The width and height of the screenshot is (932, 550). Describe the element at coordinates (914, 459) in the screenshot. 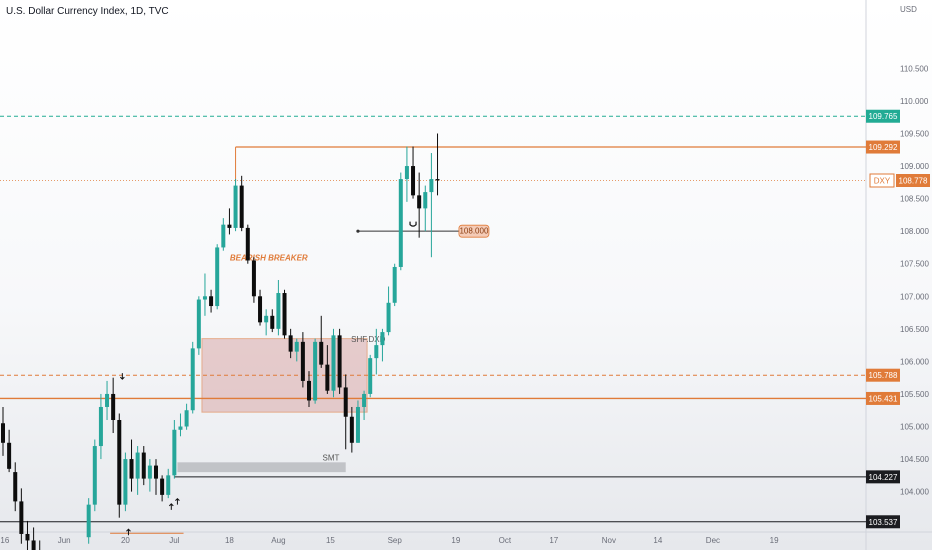

I see `y-tick-label: 104.500` at that location.